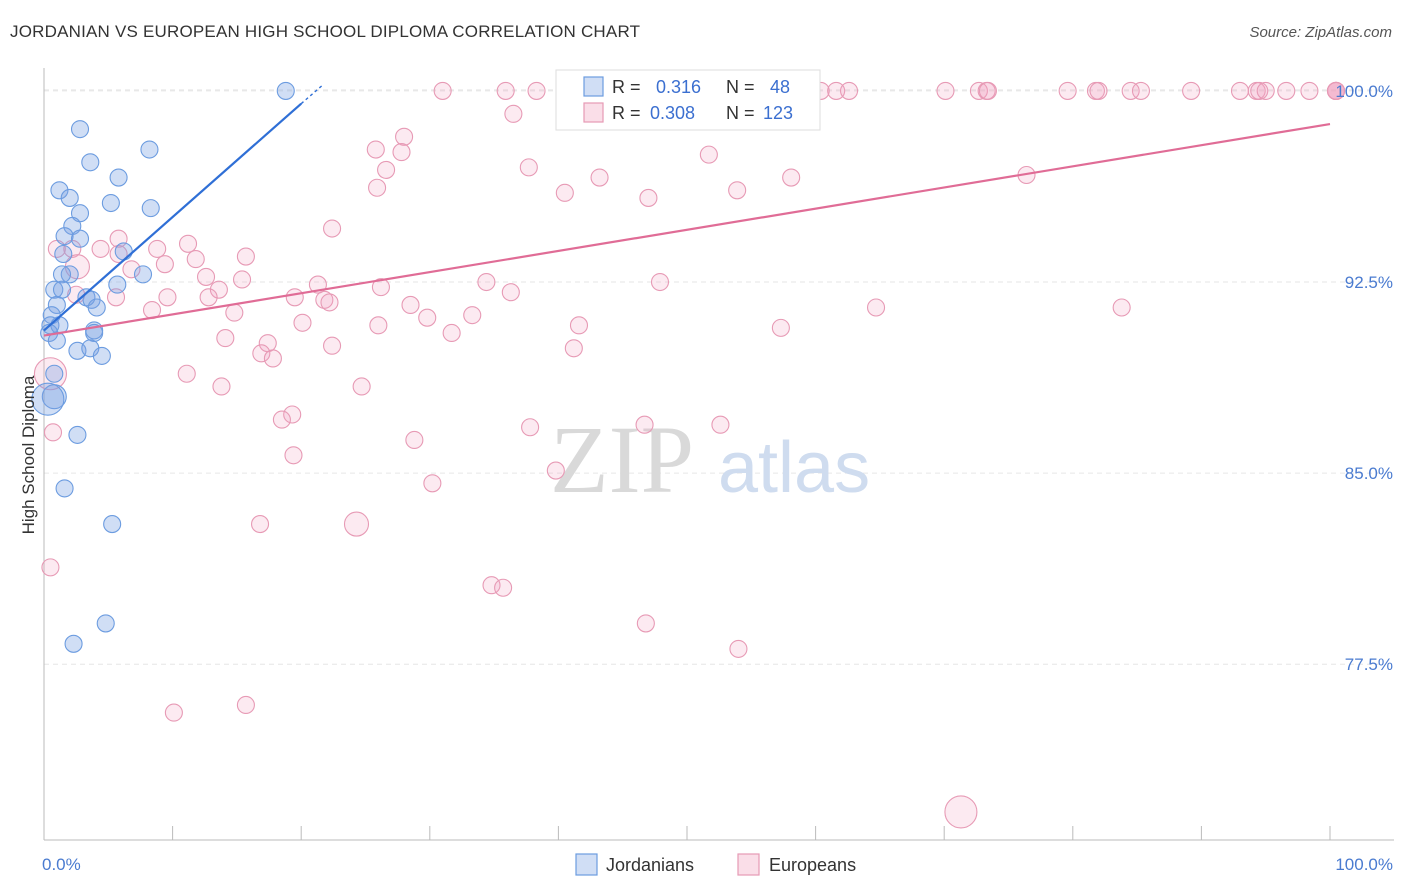  Describe the element at coordinates (780, 87) in the screenshot. I see `legend-n-value-1: 48` at that location.